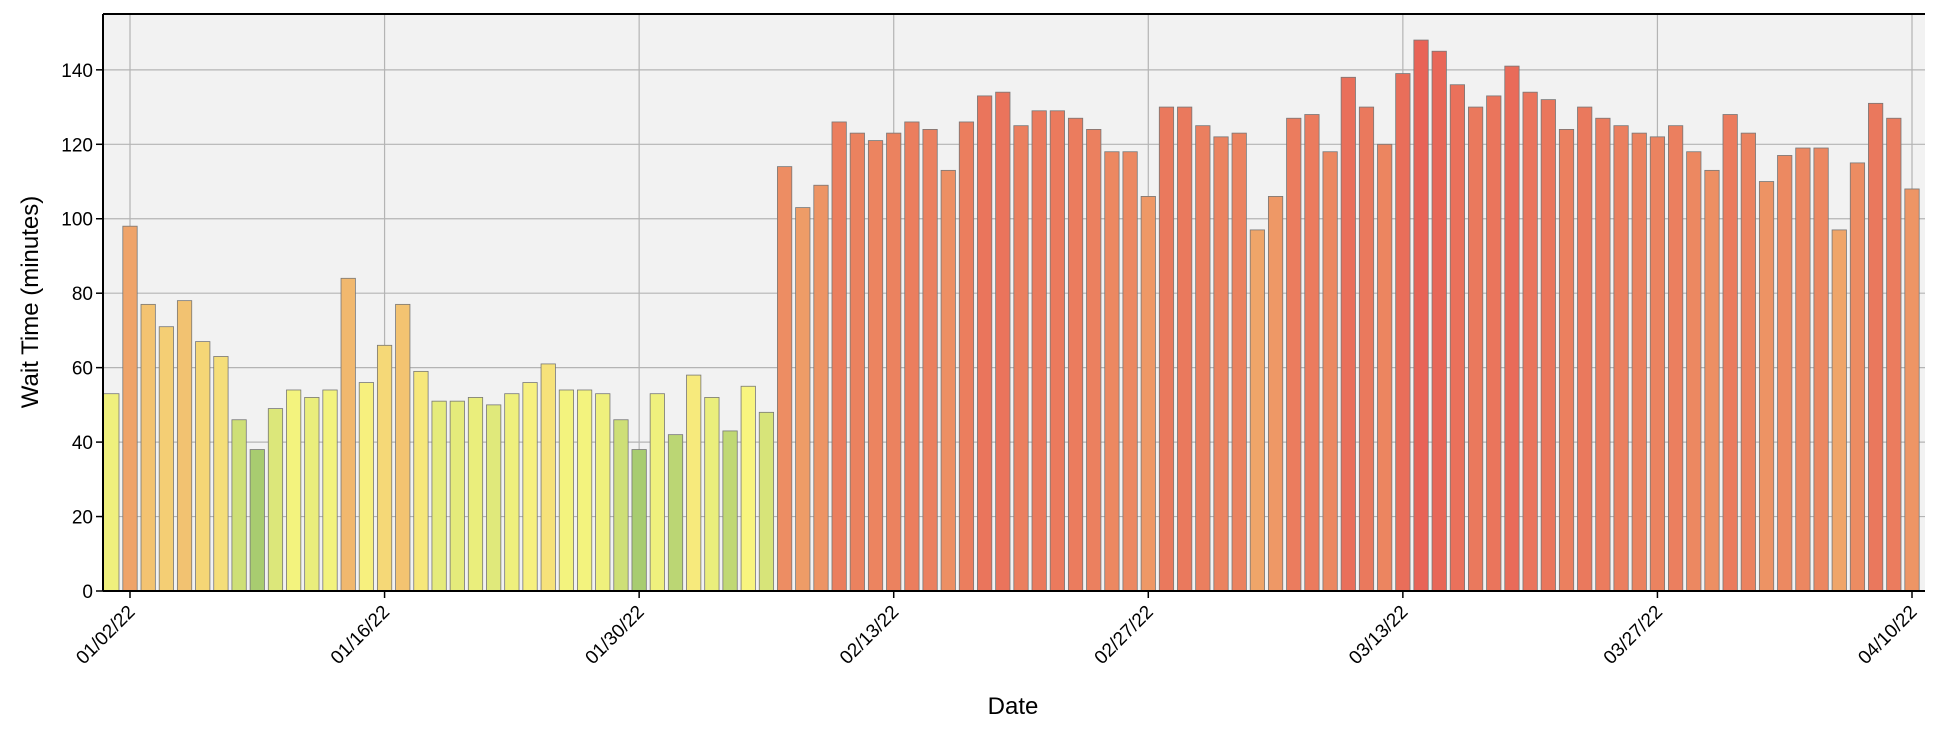 This screenshot has height=729, width=1934. I want to click on y-tick-label: 100, so click(77, 220).